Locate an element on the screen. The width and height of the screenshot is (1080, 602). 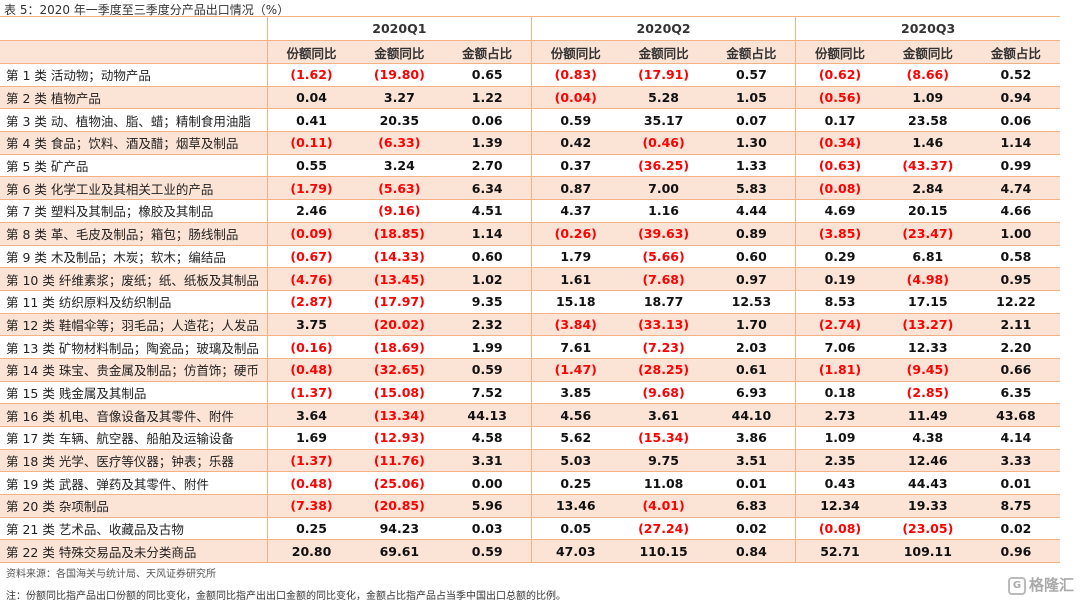
value-cell: 12.46 is located at coordinates (927, 461).